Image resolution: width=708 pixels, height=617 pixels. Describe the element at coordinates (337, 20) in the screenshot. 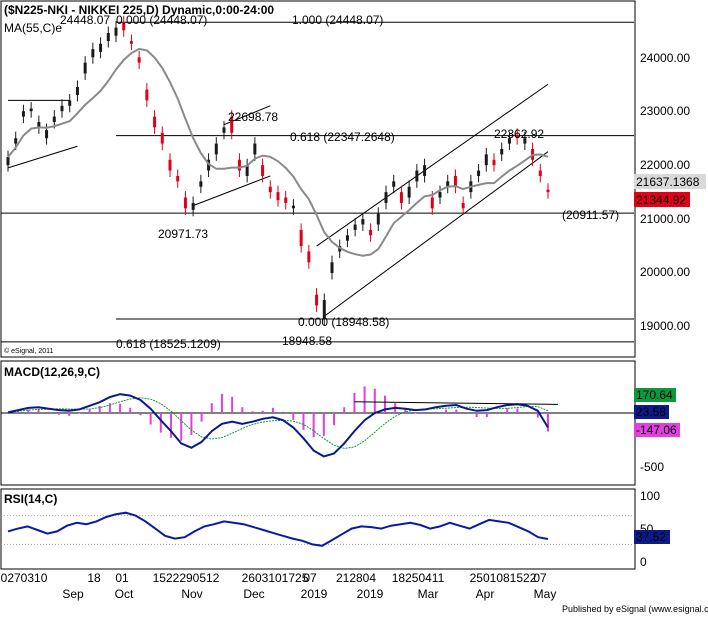

I see `label-fib1-top: 1.000 (24448.07)` at that location.